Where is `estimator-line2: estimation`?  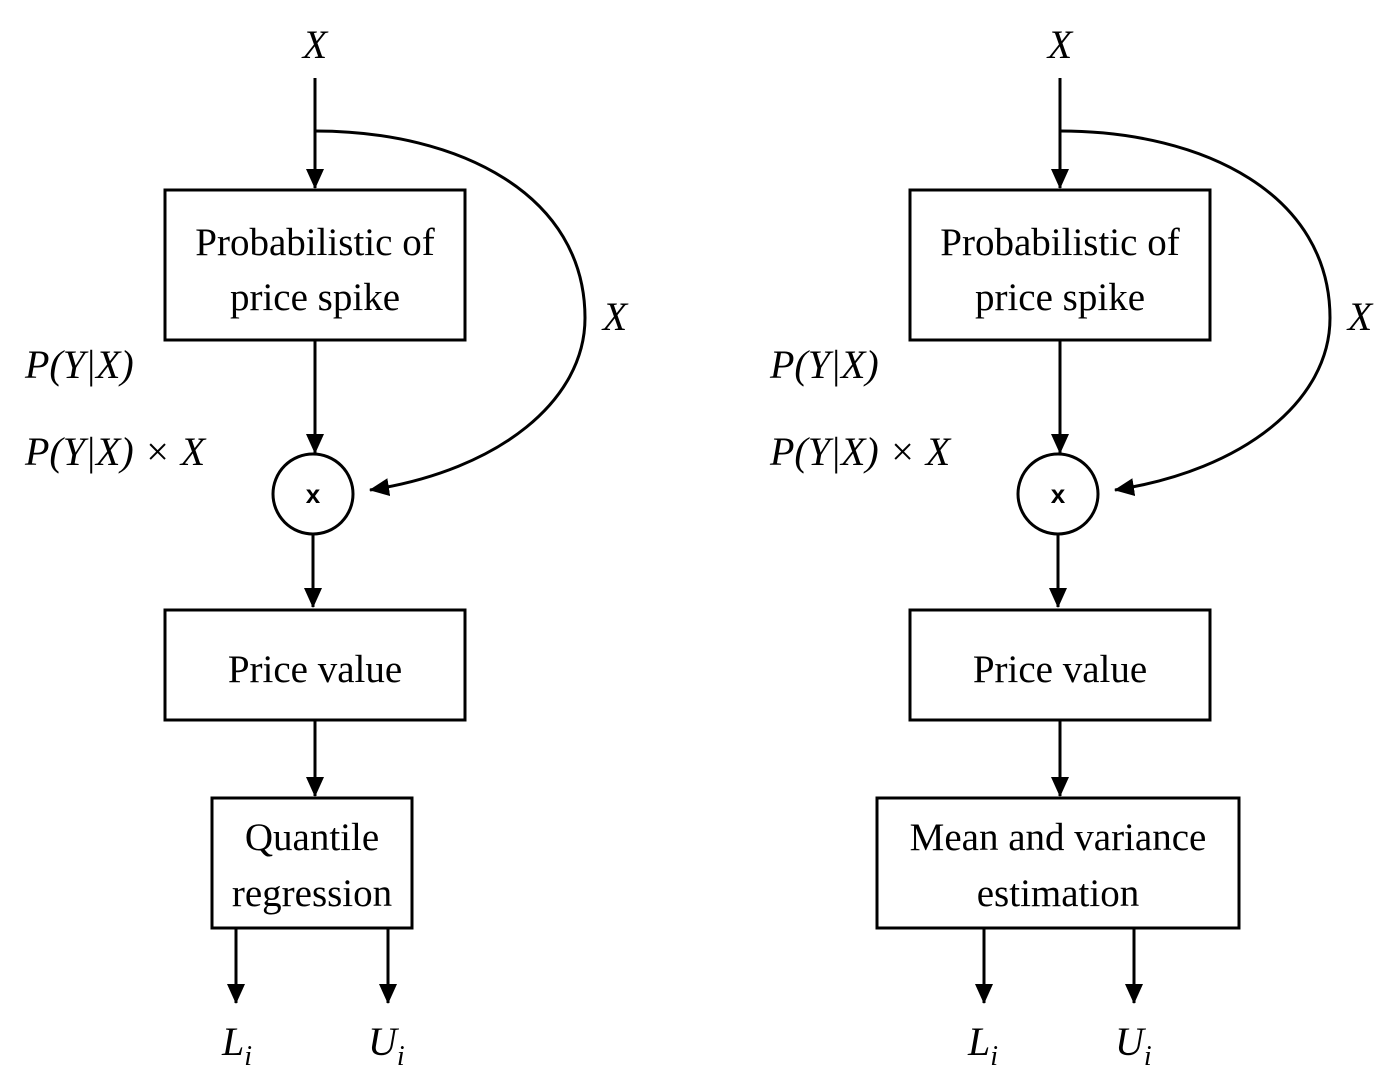 estimator-line2: estimation is located at coordinates (1058, 893).